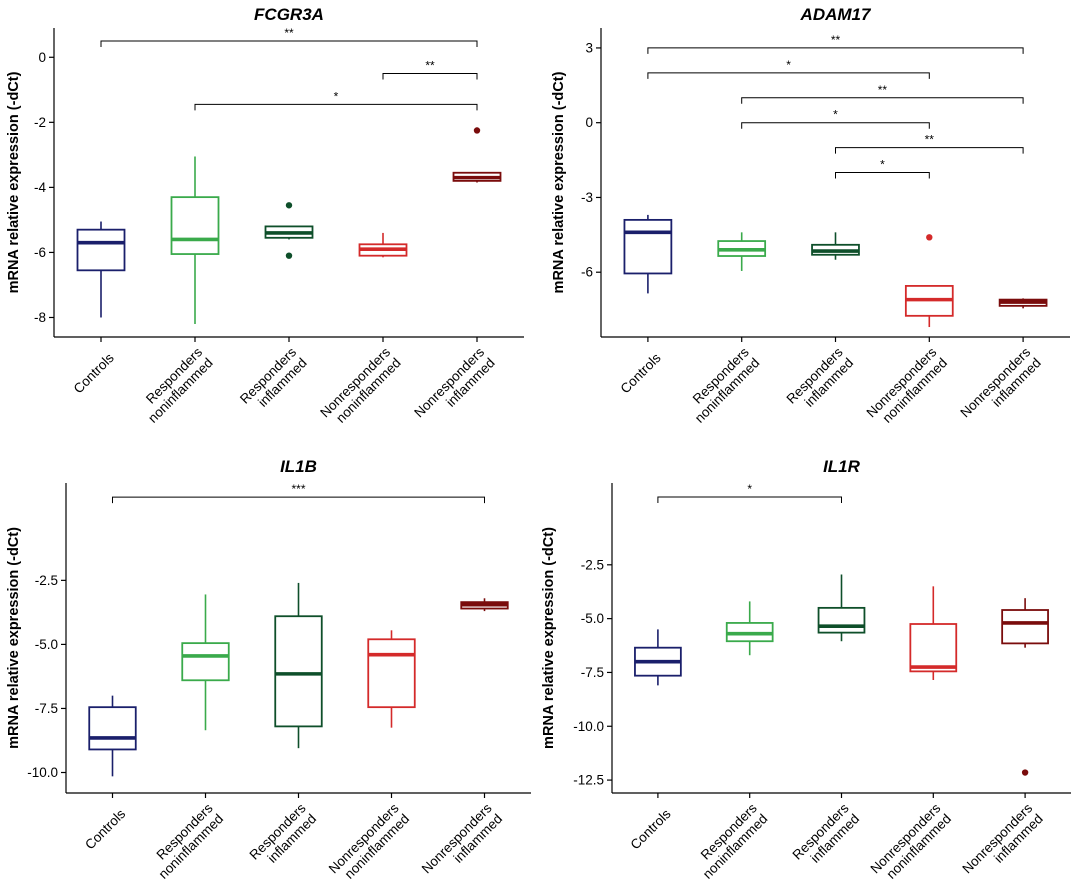 The width and height of the screenshot is (1084, 894). I want to click on chart-title: IL1R, so click(842, 466).